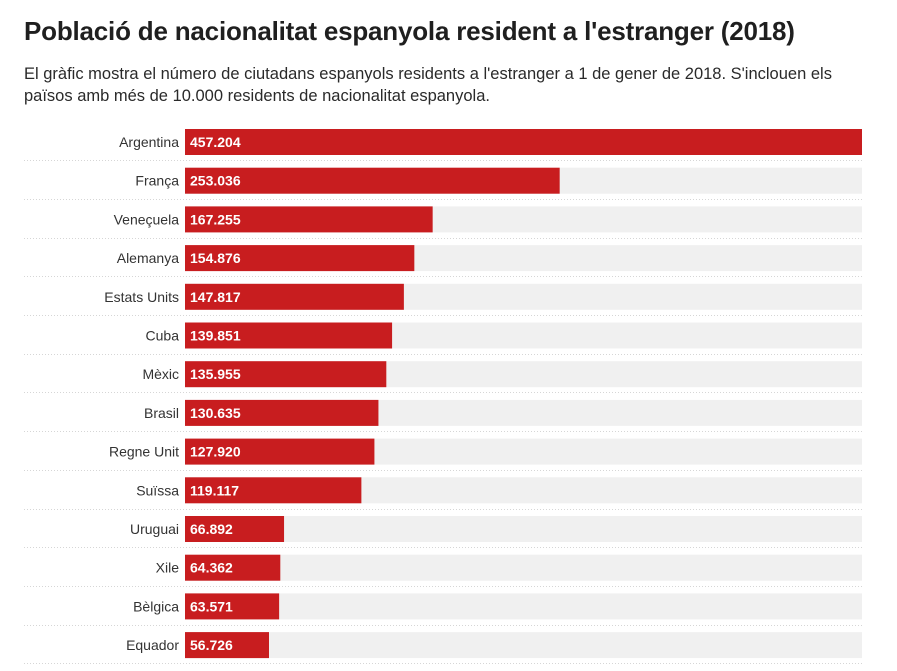 The image size is (897, 671). What do you see at coordinates (157, 490) in the screenshot?
I see `category-label: Suïssa` at bounding box center [157, 490].